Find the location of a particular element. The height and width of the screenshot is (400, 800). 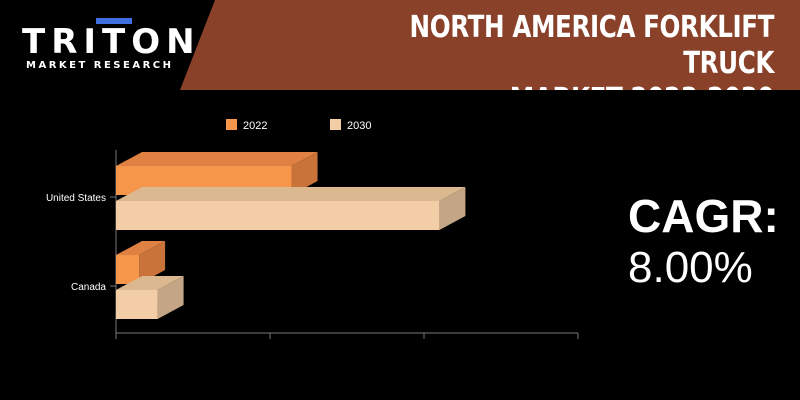

cagr-value: 8.00% is located at coordinates (690, 267).